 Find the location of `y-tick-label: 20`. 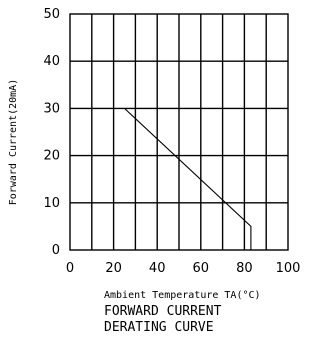

y-tick-label: 20 is located at coordinates (51, 156).